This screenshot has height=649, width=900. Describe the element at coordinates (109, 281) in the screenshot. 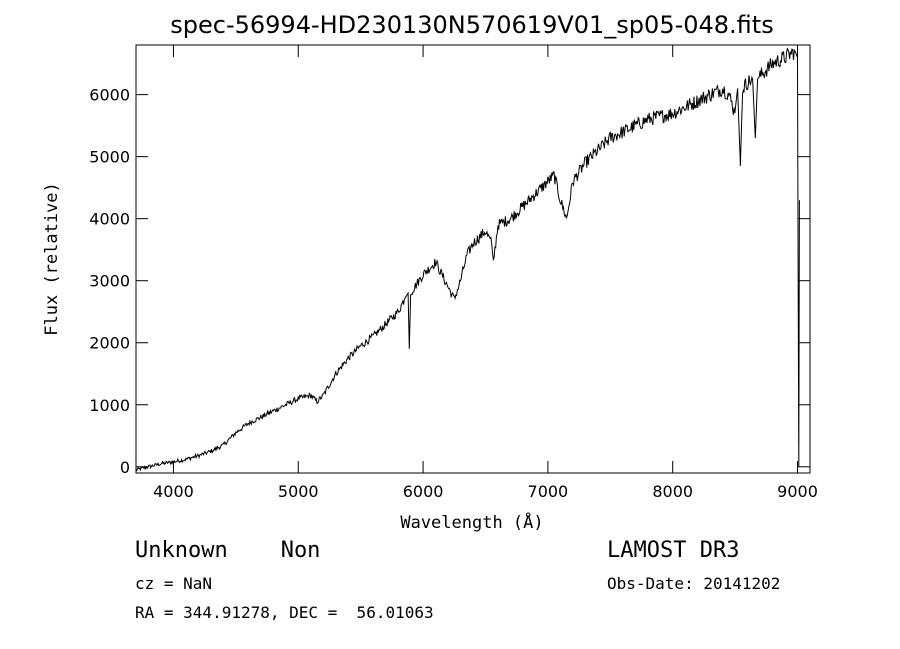

I see `y-tick-label: 3000` at that location.